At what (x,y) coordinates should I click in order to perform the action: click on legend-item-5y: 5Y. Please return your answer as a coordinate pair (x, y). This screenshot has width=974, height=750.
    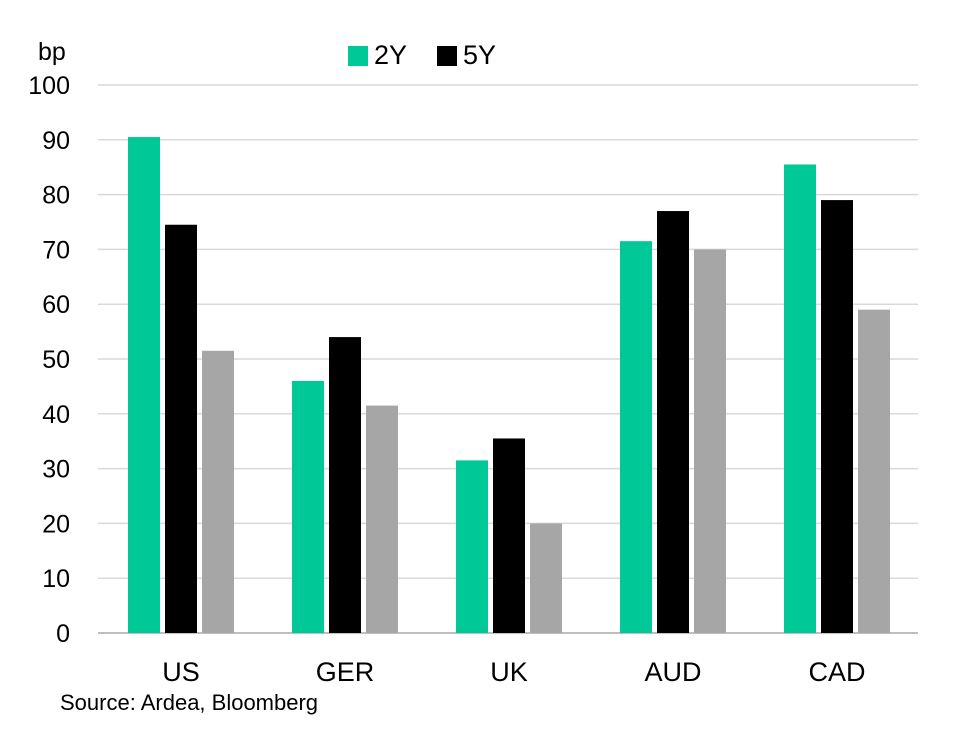
    Looking at the image, I should click on (466, 55).